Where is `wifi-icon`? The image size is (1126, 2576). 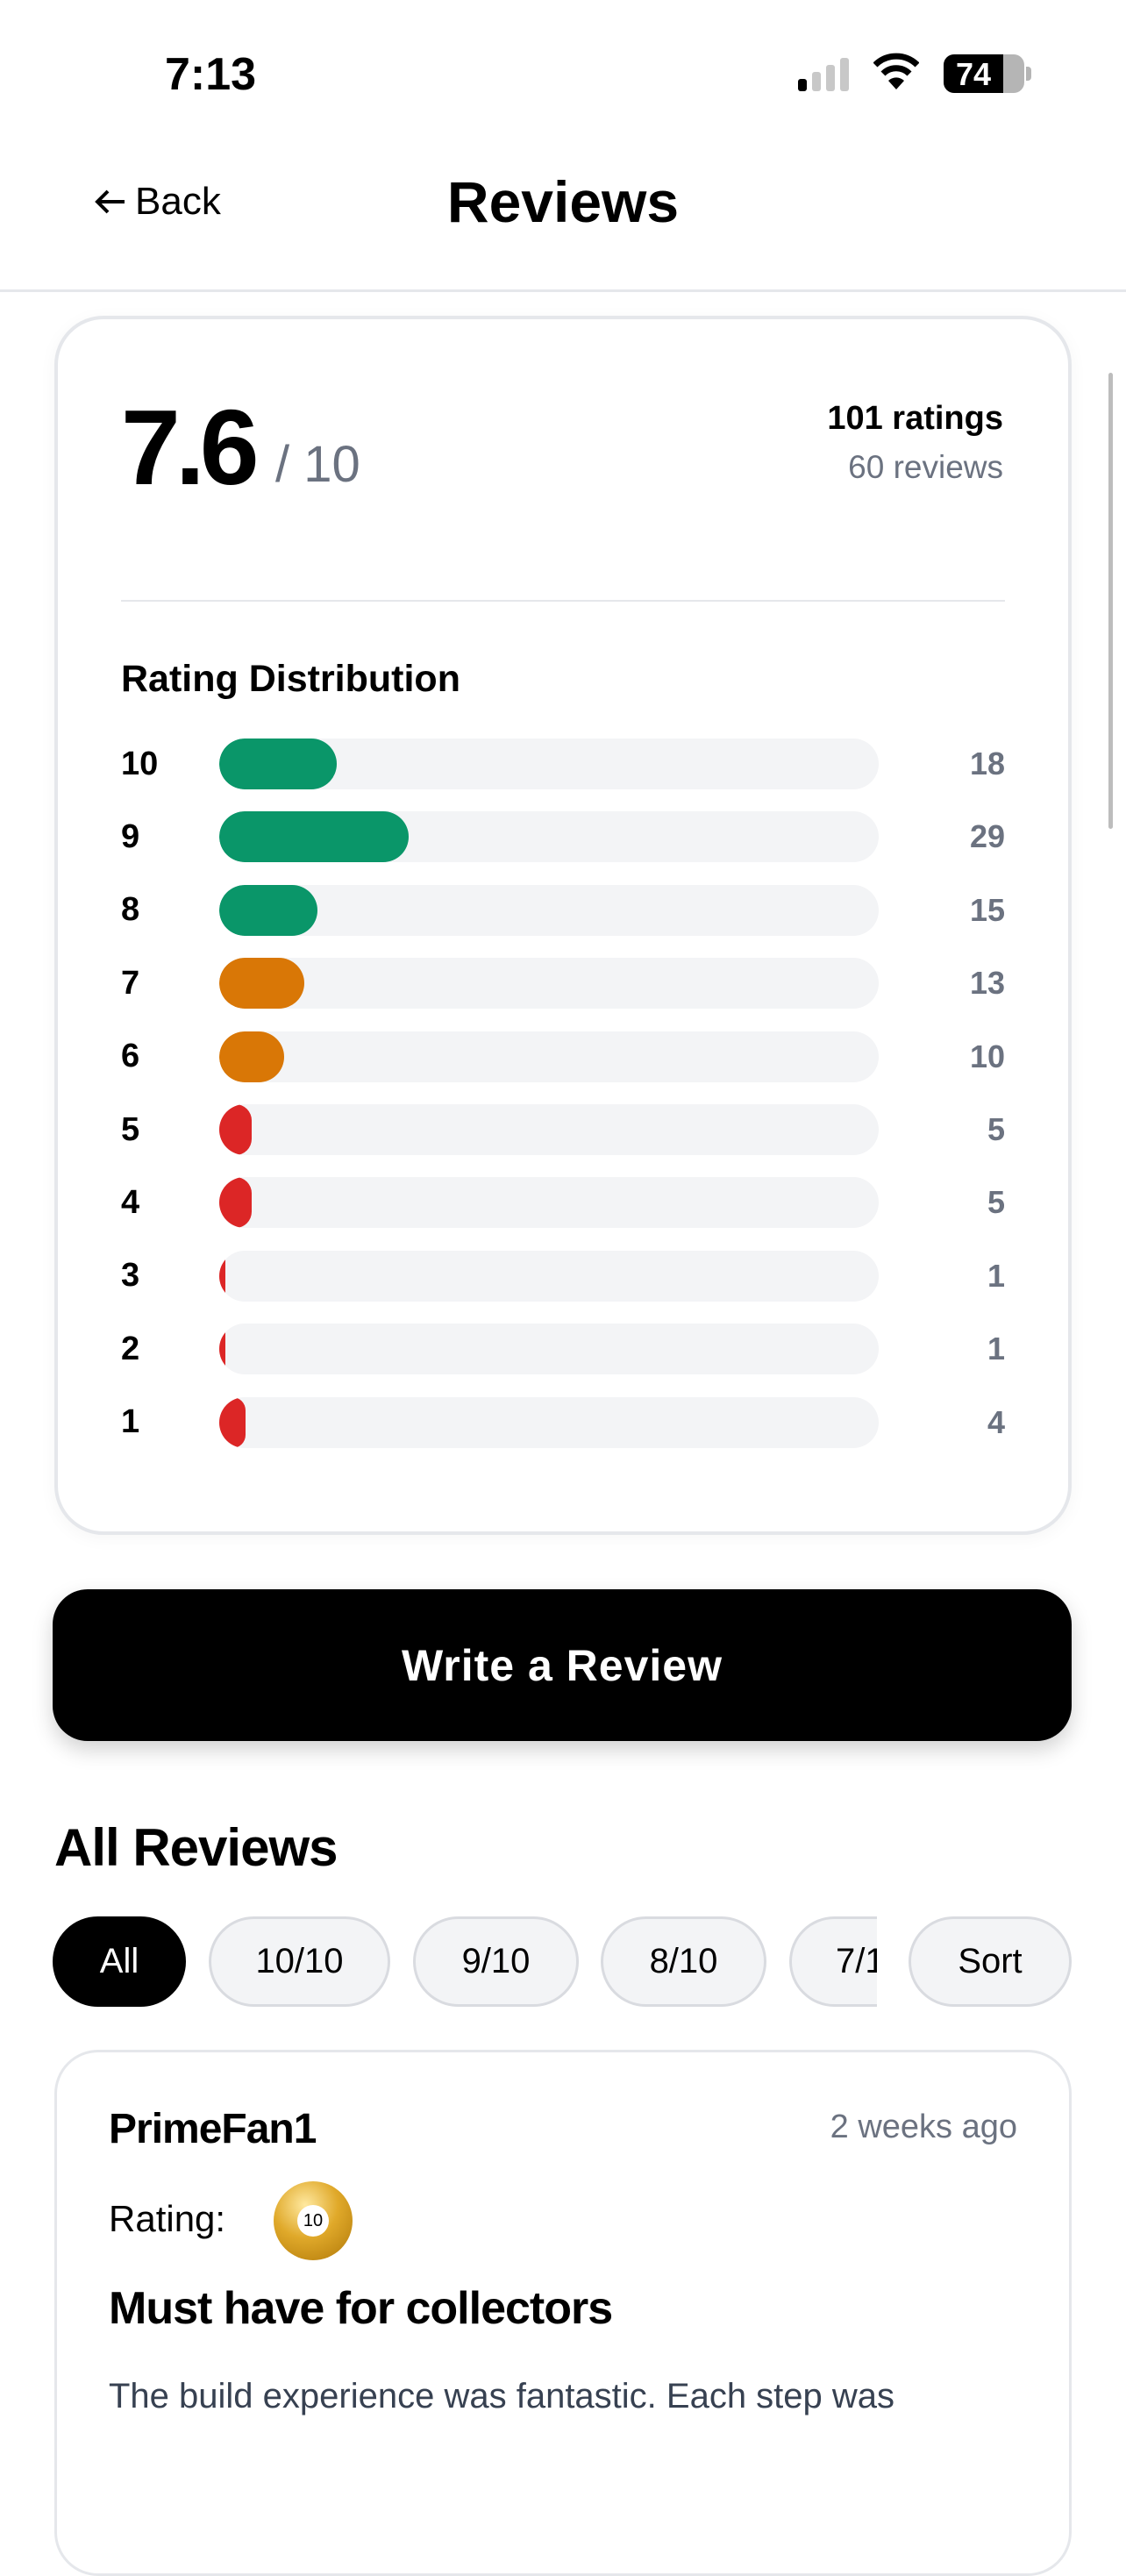 wifi-icon is located at coordinates (896, 71).